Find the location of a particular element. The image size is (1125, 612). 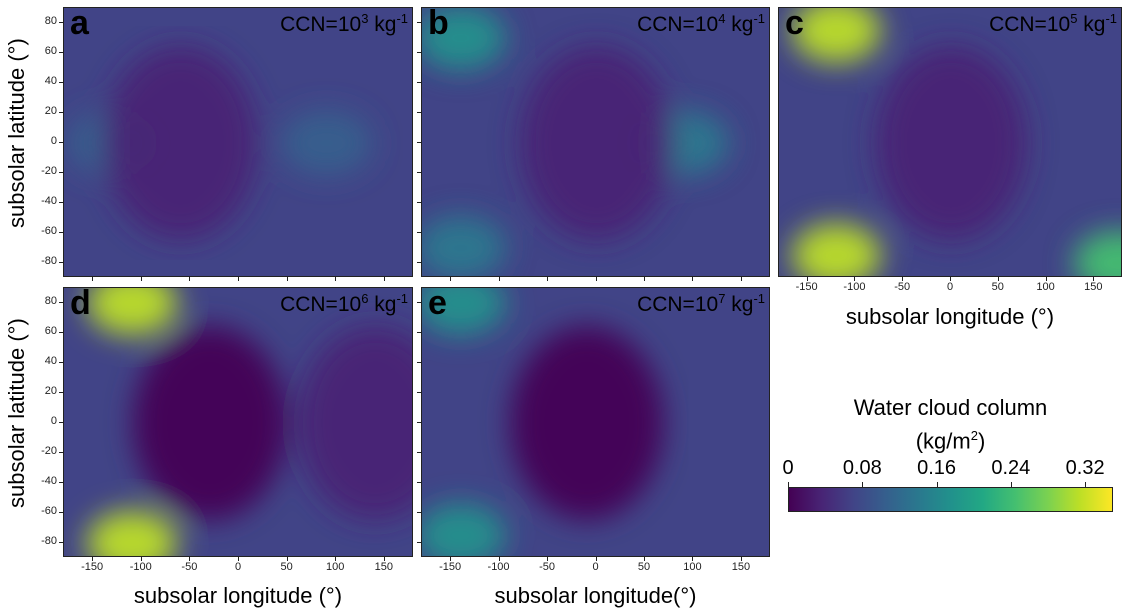

ccn-label-a: CCN=103 kg-1 is located at coordinates (344, 23).